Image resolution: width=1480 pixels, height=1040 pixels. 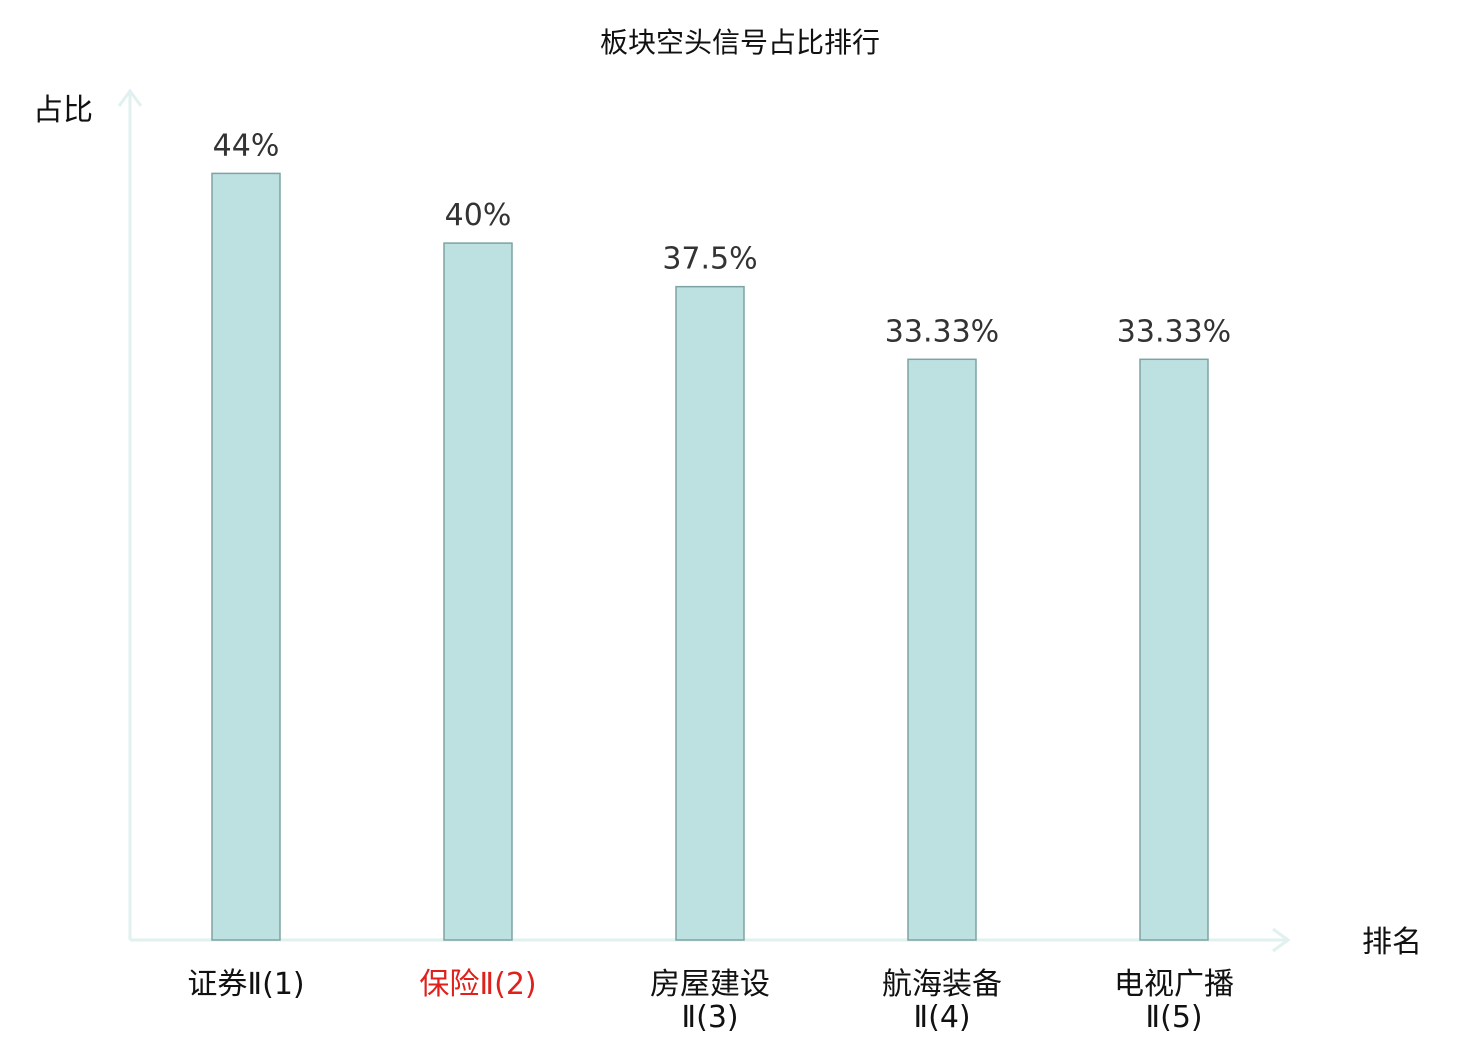 What do you see at coordinates (1281, 940) in the screenshot?
I see `x-axis-arrow` at bounding box center [1281, 940].